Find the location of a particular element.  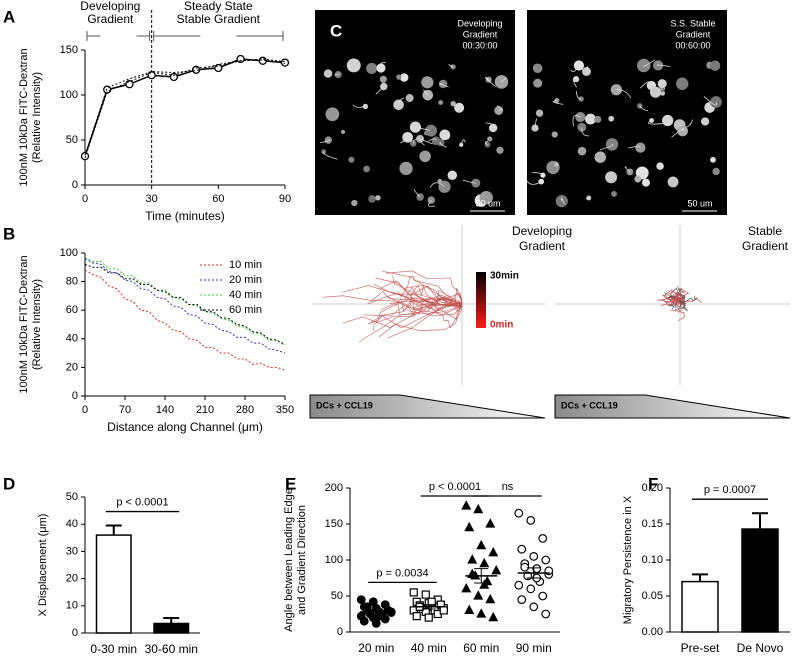

track-label: Developing is located at coordinates (542, 231).